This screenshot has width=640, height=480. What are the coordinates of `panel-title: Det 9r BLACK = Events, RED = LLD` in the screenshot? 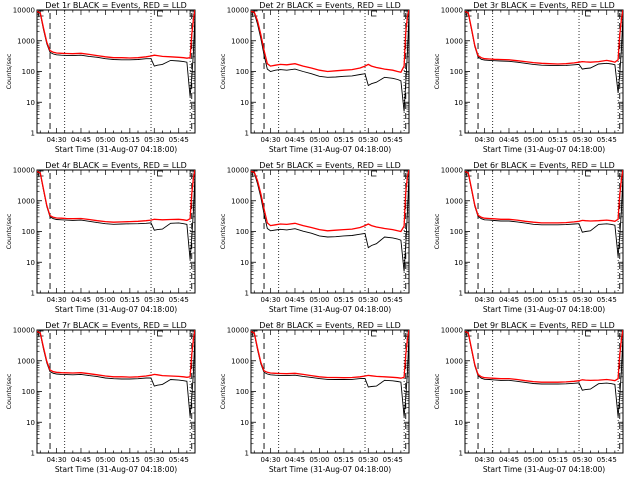 It's located at (544, 325).